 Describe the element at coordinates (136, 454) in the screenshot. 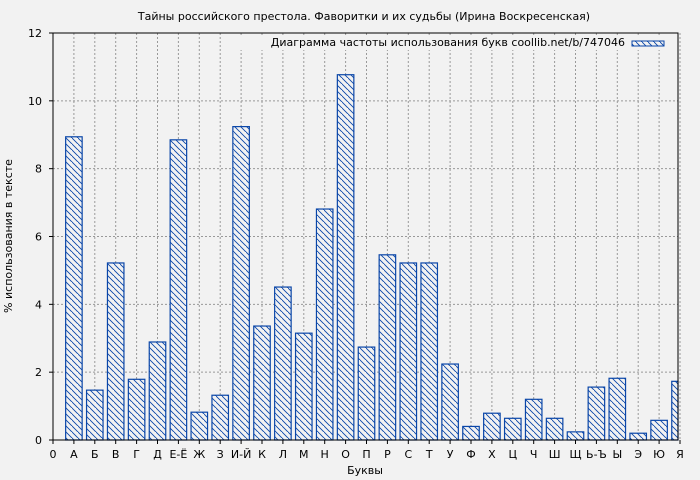

I see `x-tick-label: Г` at that location.